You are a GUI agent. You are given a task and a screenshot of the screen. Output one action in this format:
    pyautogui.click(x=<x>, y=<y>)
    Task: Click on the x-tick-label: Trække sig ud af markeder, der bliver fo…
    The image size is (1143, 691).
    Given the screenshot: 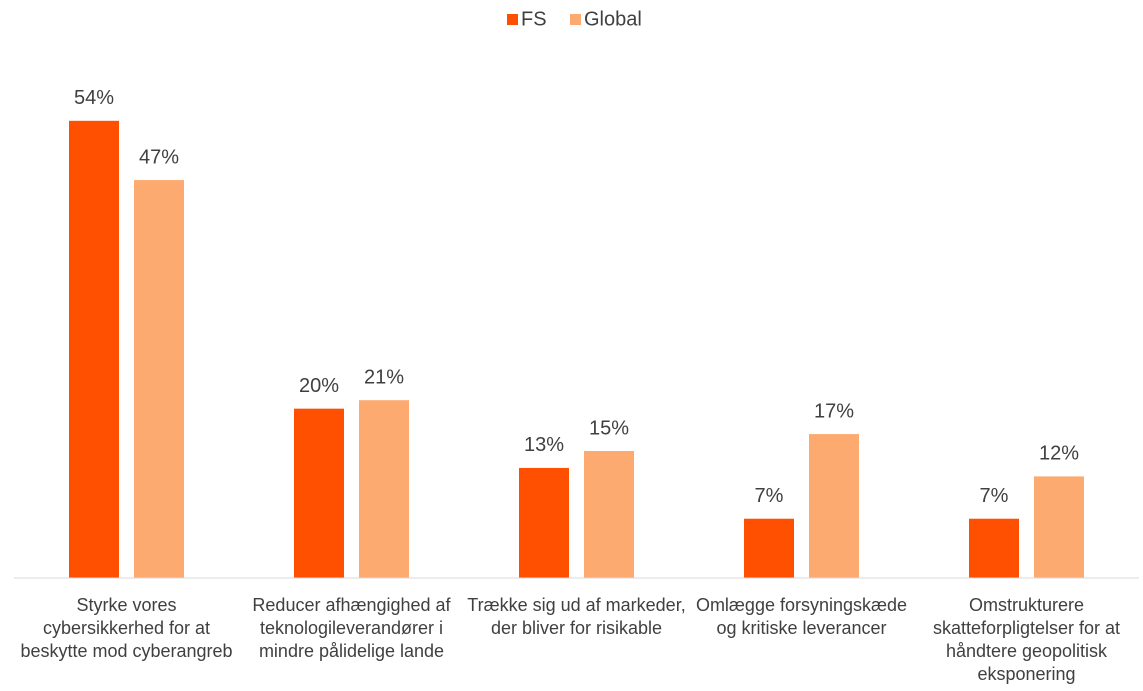 What is the action you would take?
    pyautogui.click(x=576, y=616)
    